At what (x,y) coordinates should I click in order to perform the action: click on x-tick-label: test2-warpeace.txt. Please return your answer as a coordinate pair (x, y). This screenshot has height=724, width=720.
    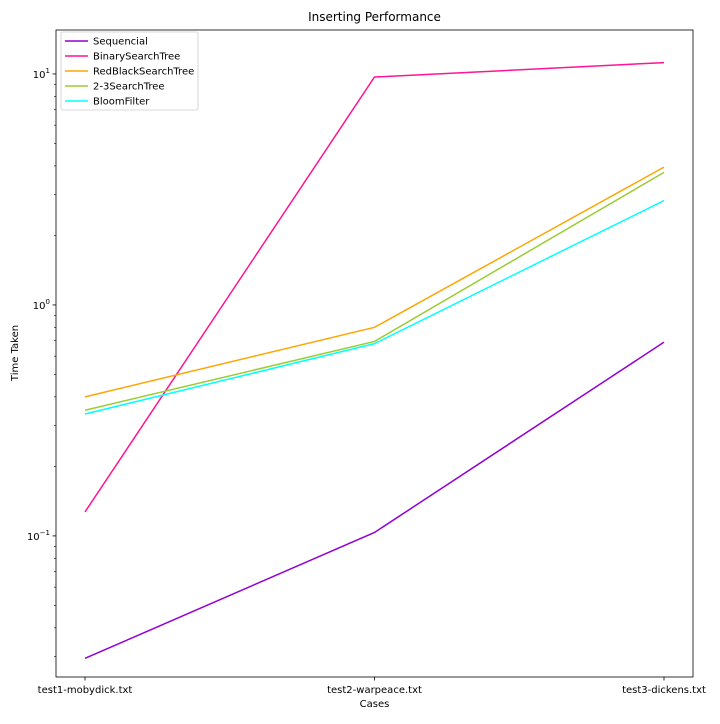
    Looking at the image, I should click on (374, 690).